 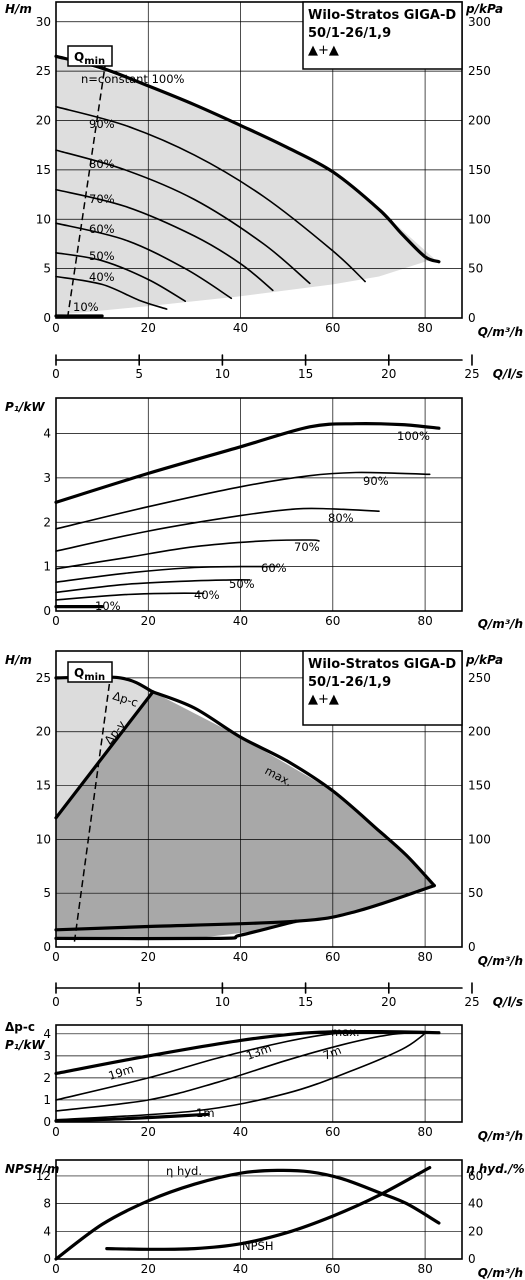 I want to click on head2-ytick-label: 20, so click(x=43, y=732).